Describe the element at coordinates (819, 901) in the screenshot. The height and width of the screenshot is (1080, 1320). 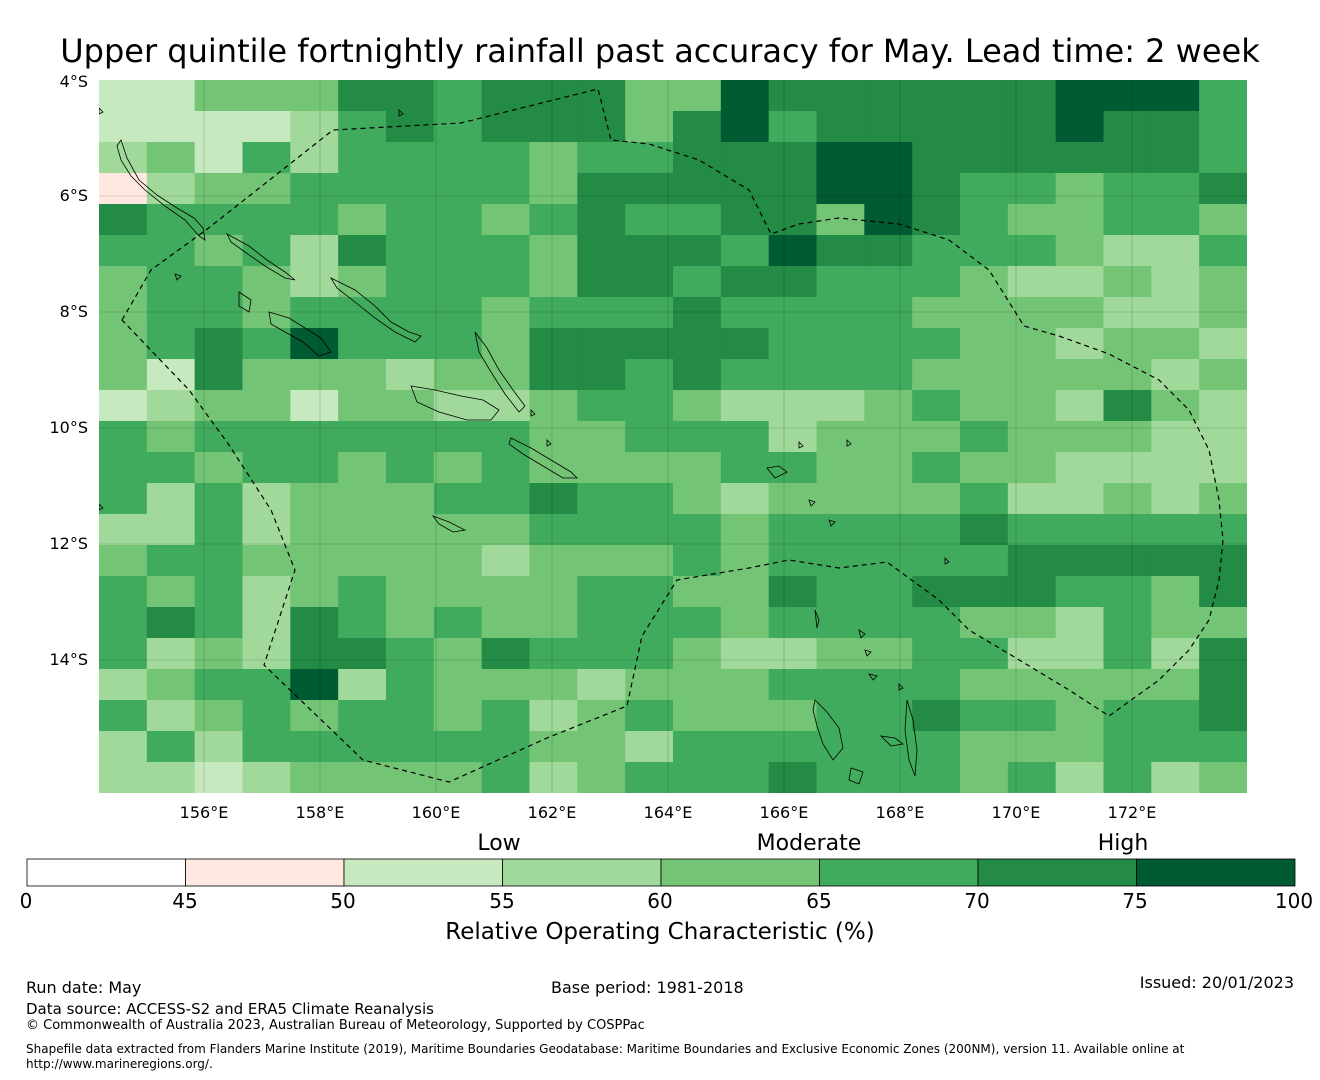
I see `legend-tick-65: 65` at that location.